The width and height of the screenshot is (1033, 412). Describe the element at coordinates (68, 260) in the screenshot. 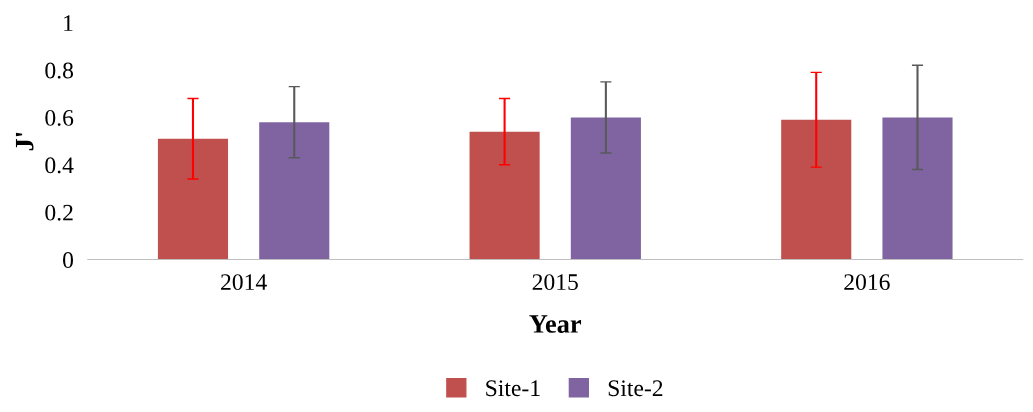

I see `y-tick-label: 0` at that location.